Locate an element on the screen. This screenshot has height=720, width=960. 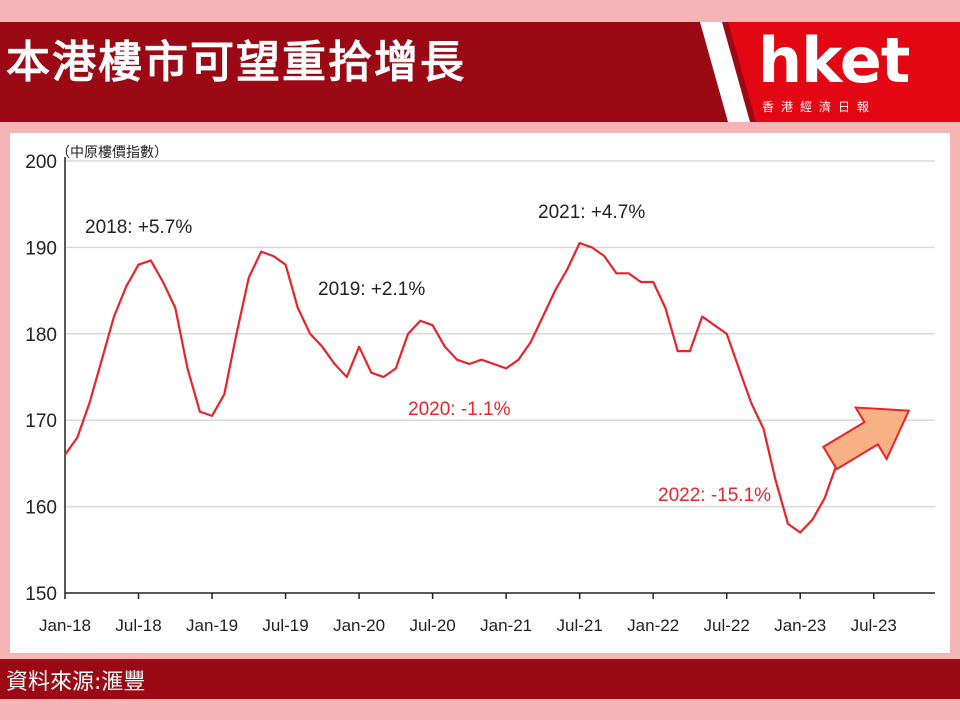
brand-logo: hket is located at coordinates (834, 60).